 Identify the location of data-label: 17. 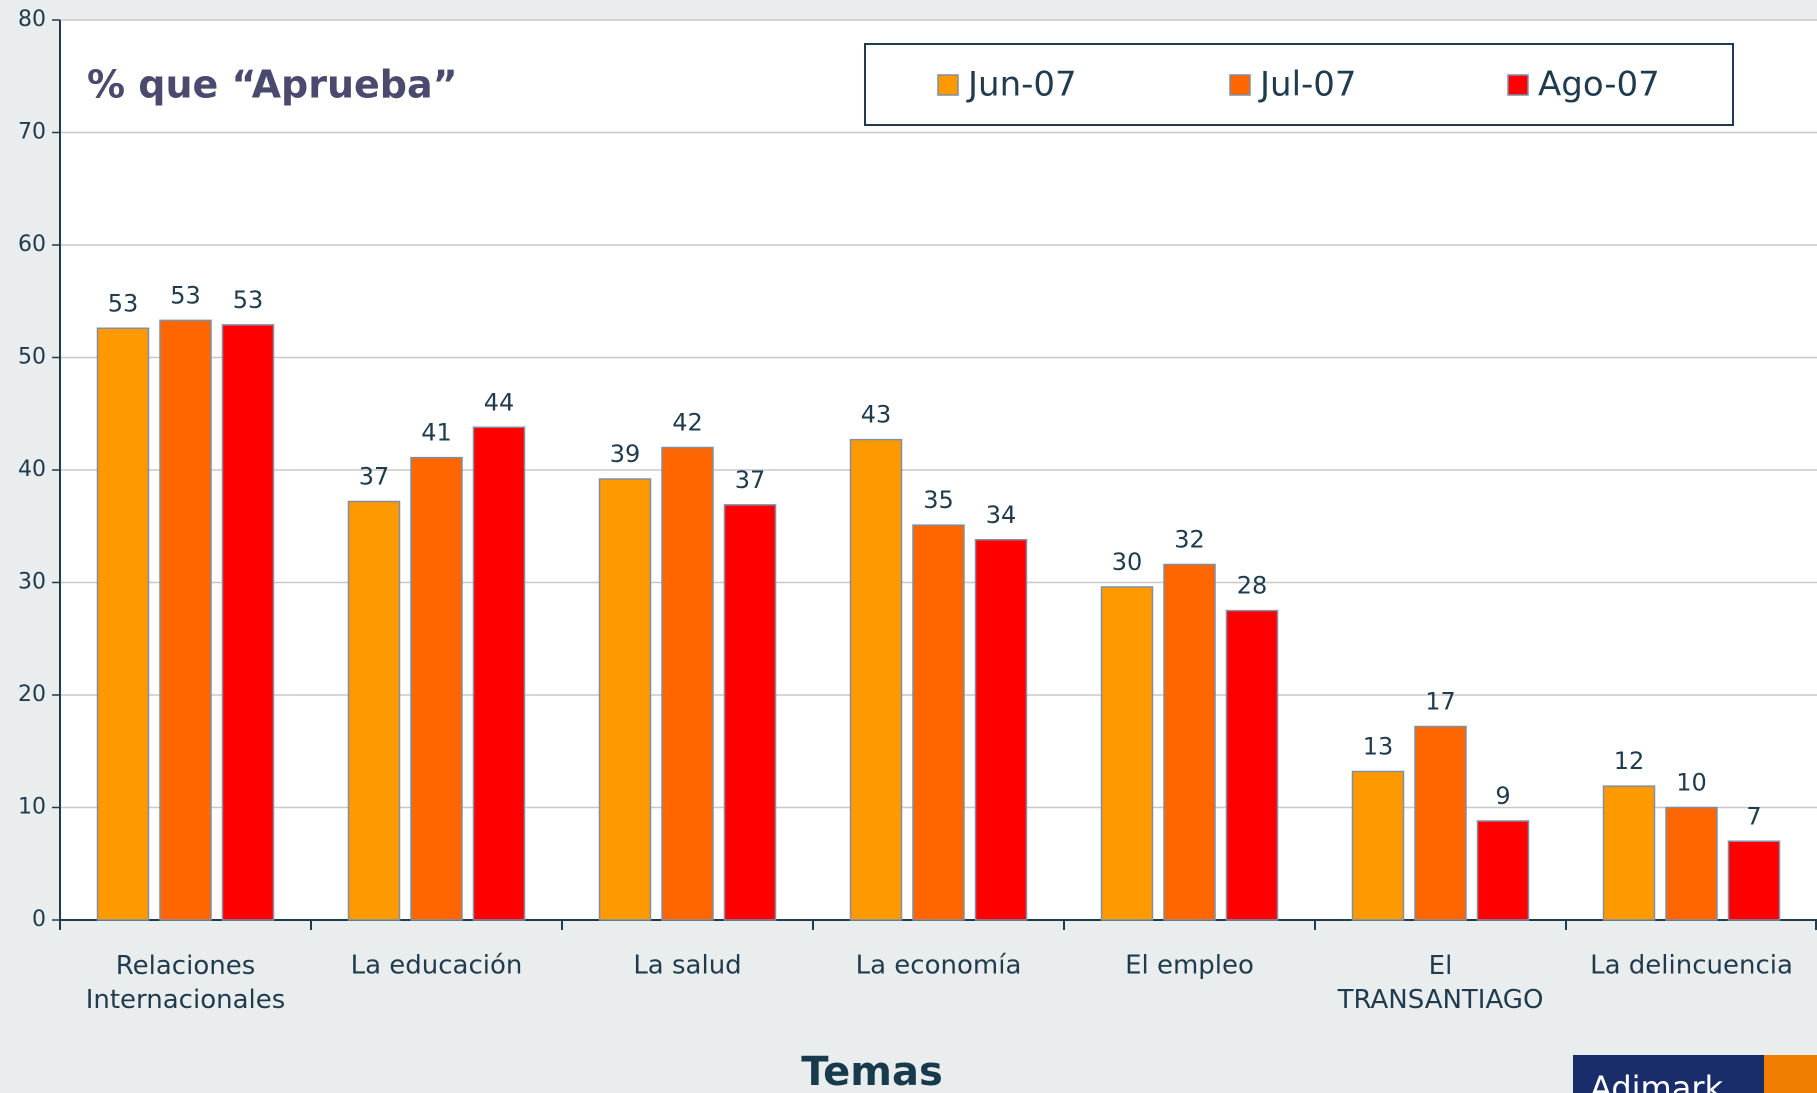
(1440, 702).